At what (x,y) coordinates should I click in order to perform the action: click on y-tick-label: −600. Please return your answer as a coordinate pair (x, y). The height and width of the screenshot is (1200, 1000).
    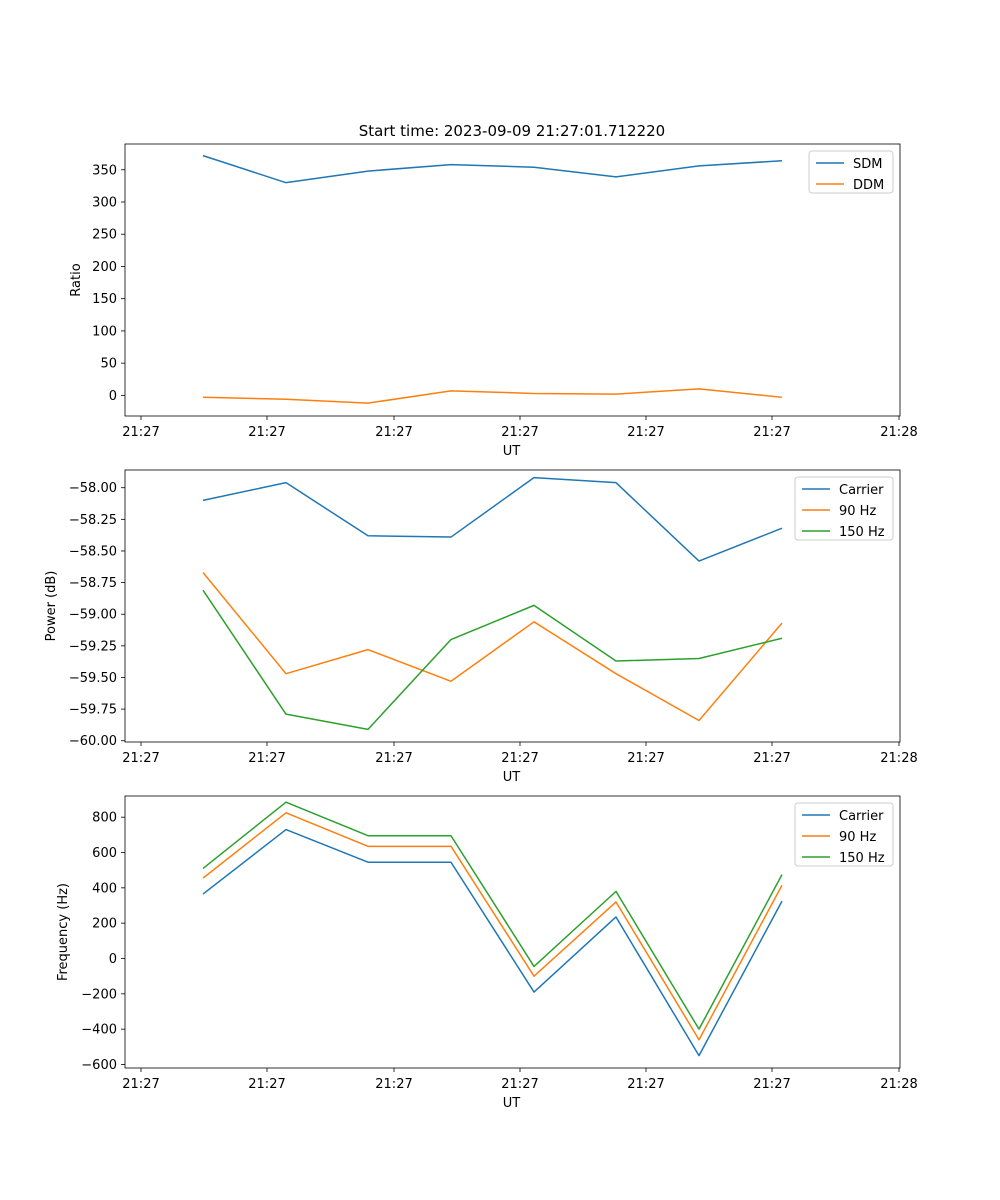
    Looking at the image, I should click on (99, 1065).